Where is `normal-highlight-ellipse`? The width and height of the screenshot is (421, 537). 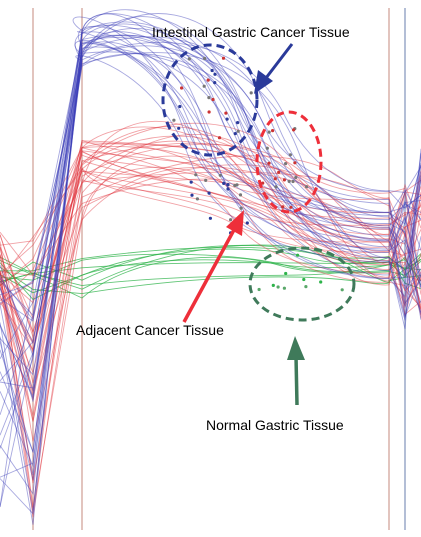
normal-highlight-ellipse is located at coordinates (302, 284).